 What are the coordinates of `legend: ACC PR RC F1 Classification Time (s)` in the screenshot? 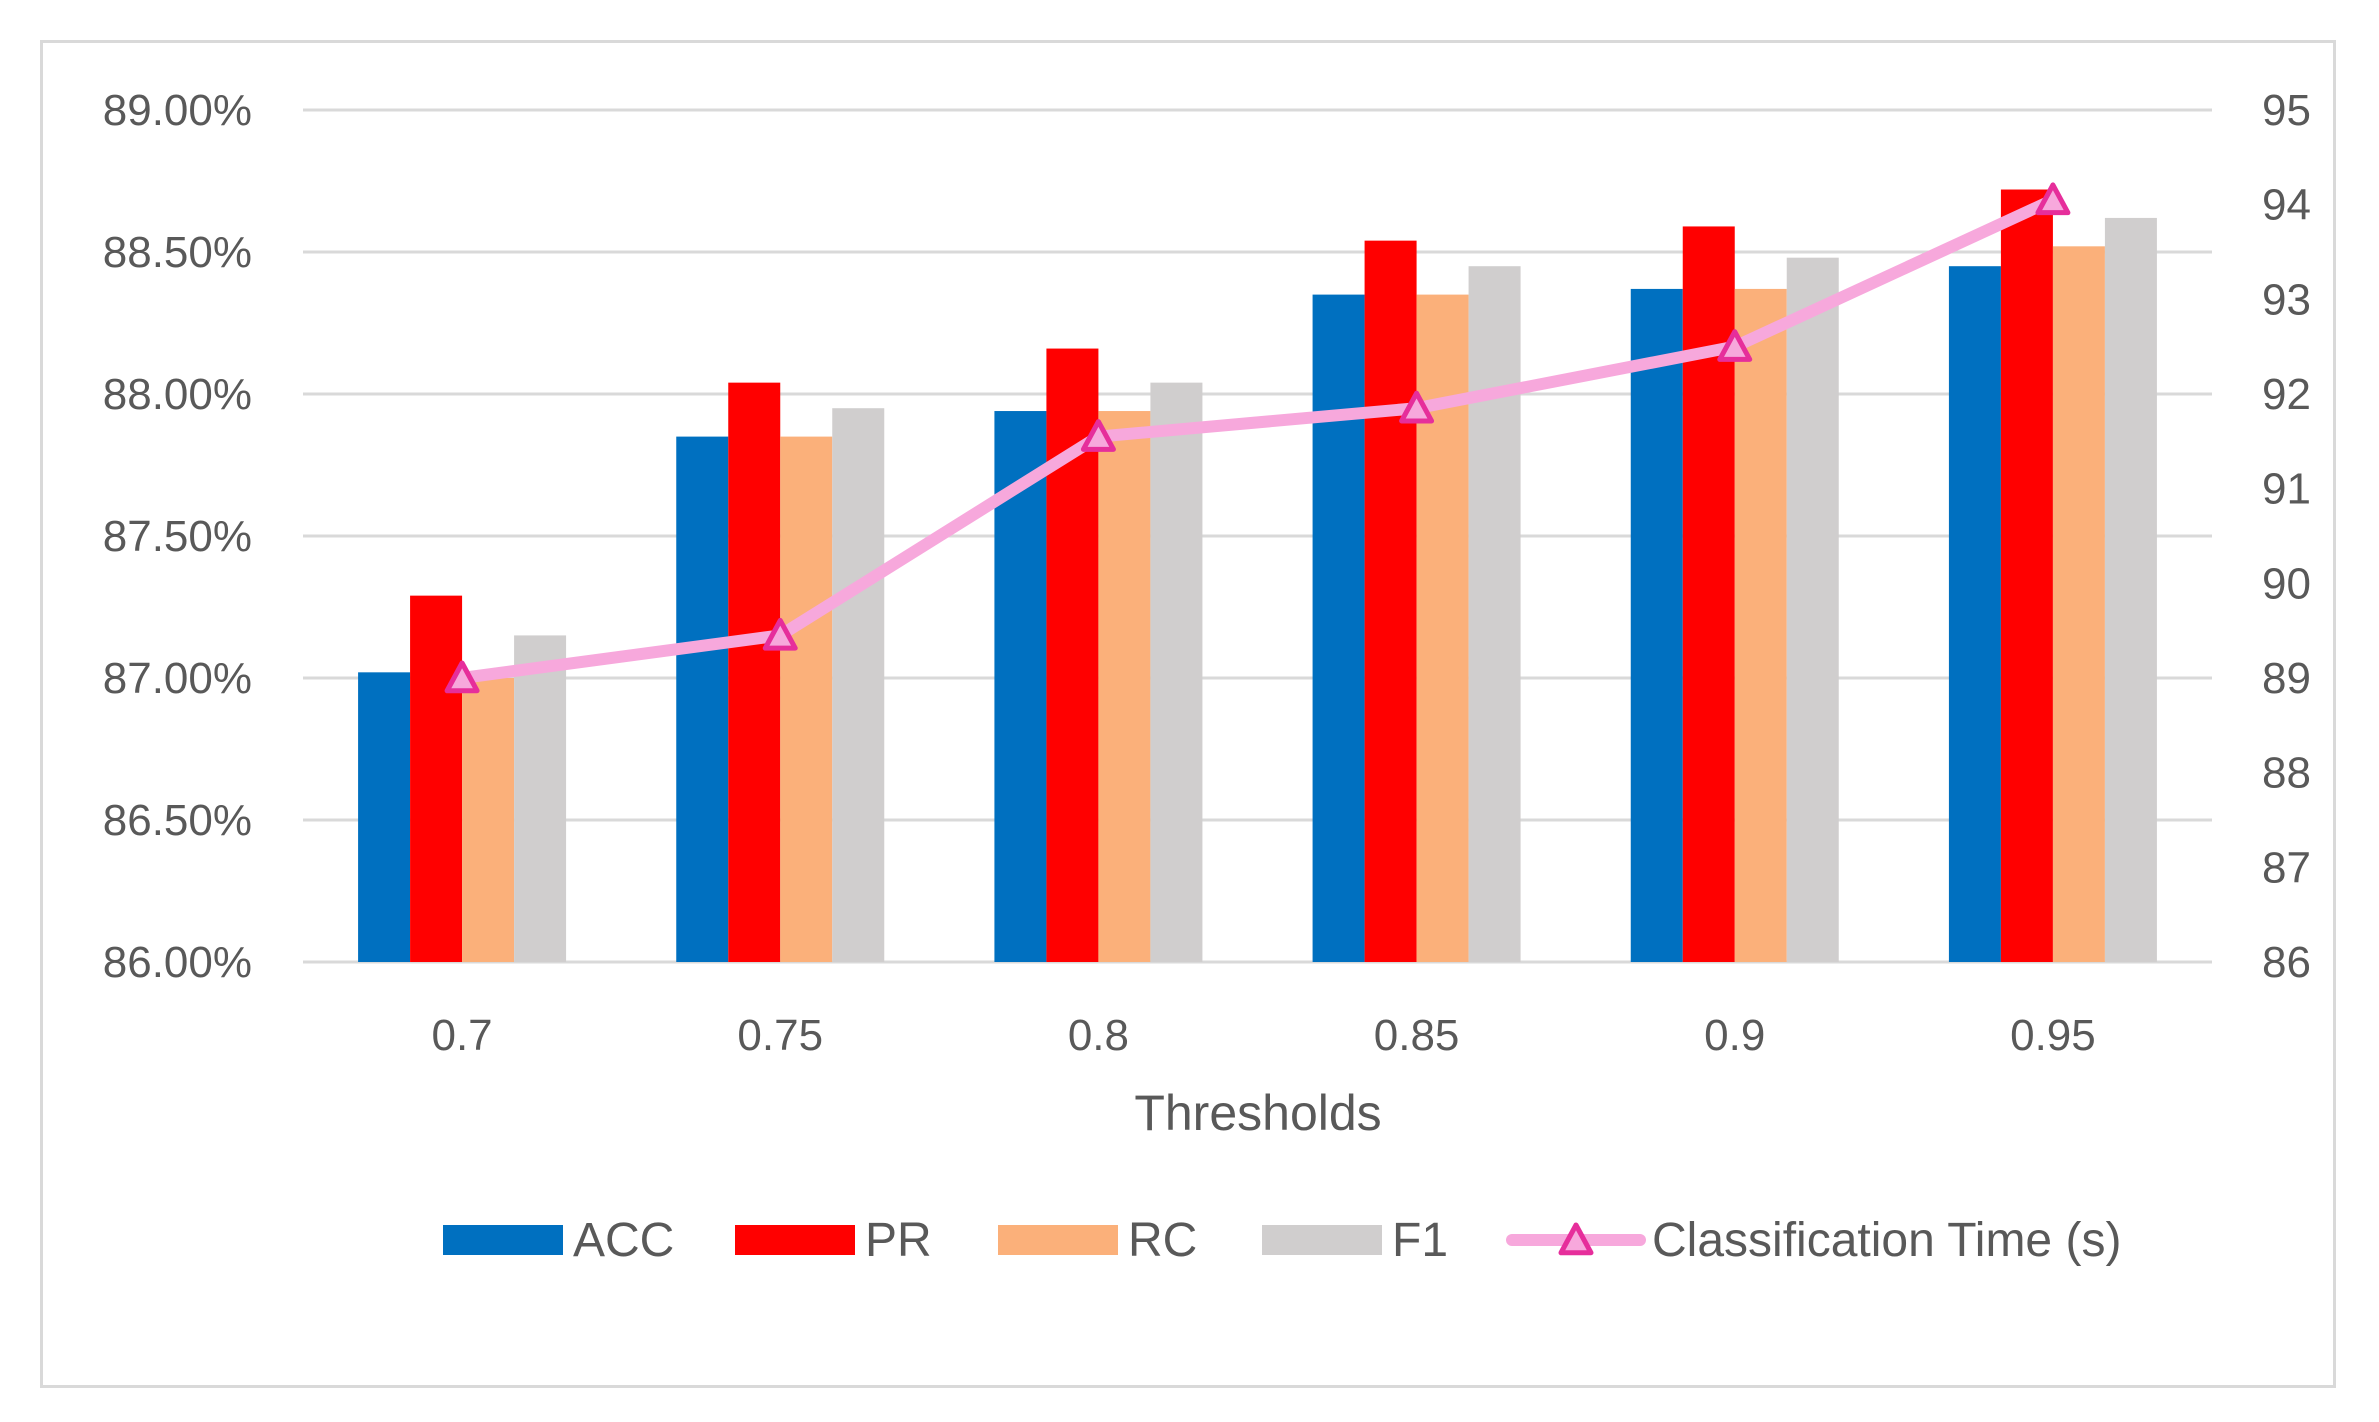 It's located at (1282, 1240).